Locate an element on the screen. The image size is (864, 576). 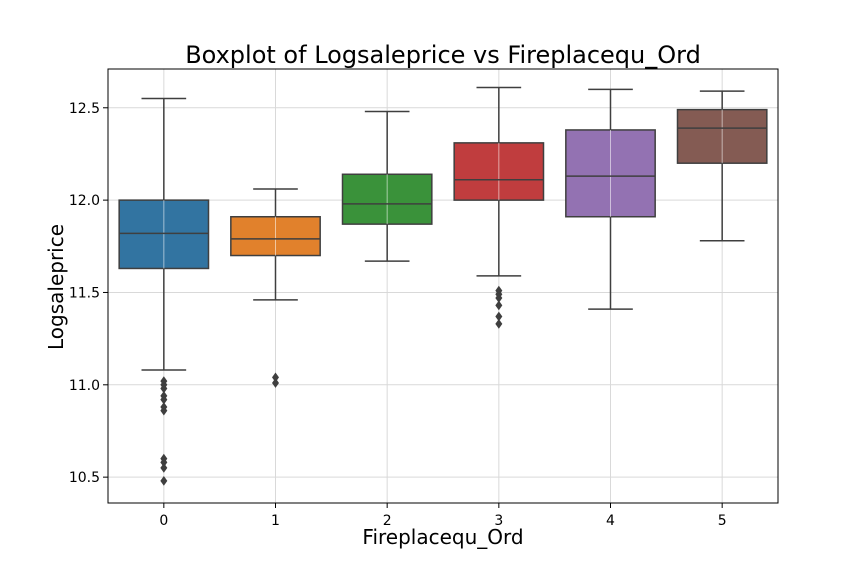
x-tick-label: 0 is located at coordinates (163, 521).